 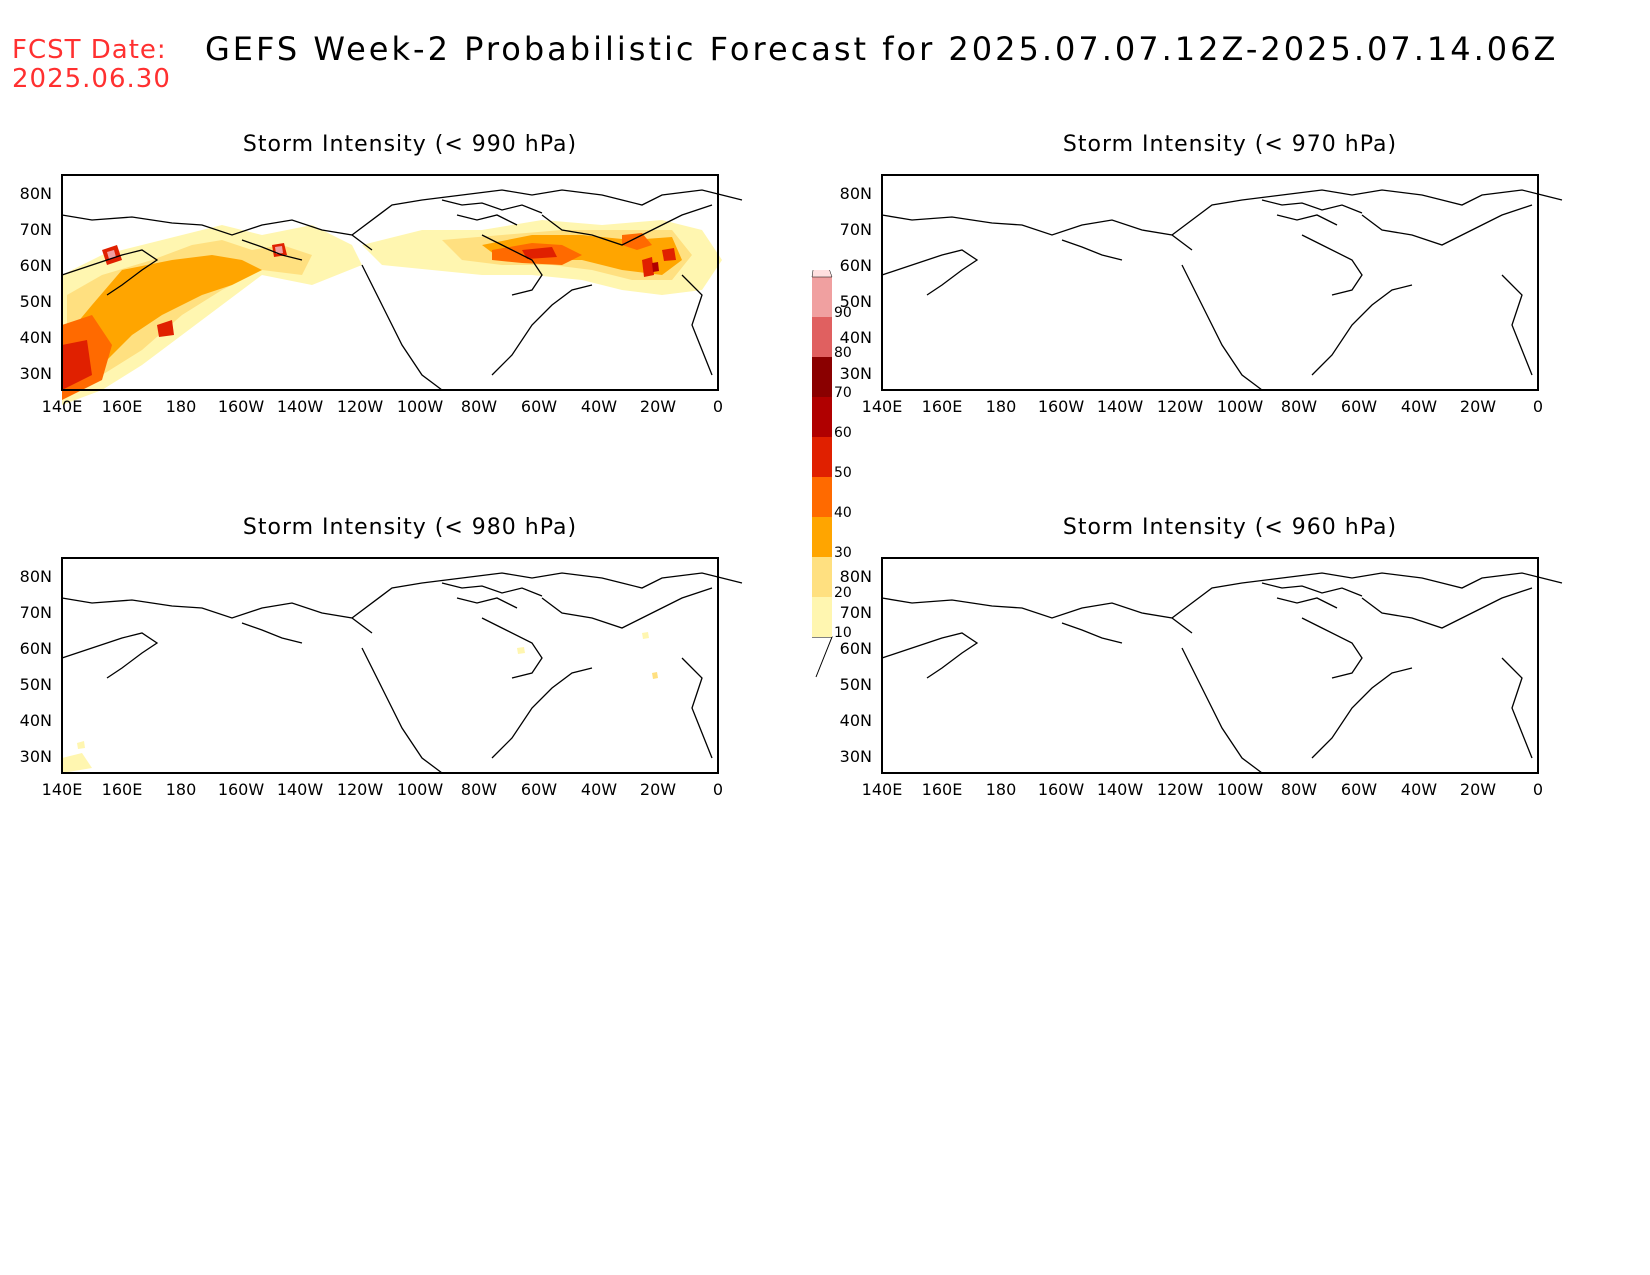 I want to click on colorbar-tail, so click(x=822, y=657).